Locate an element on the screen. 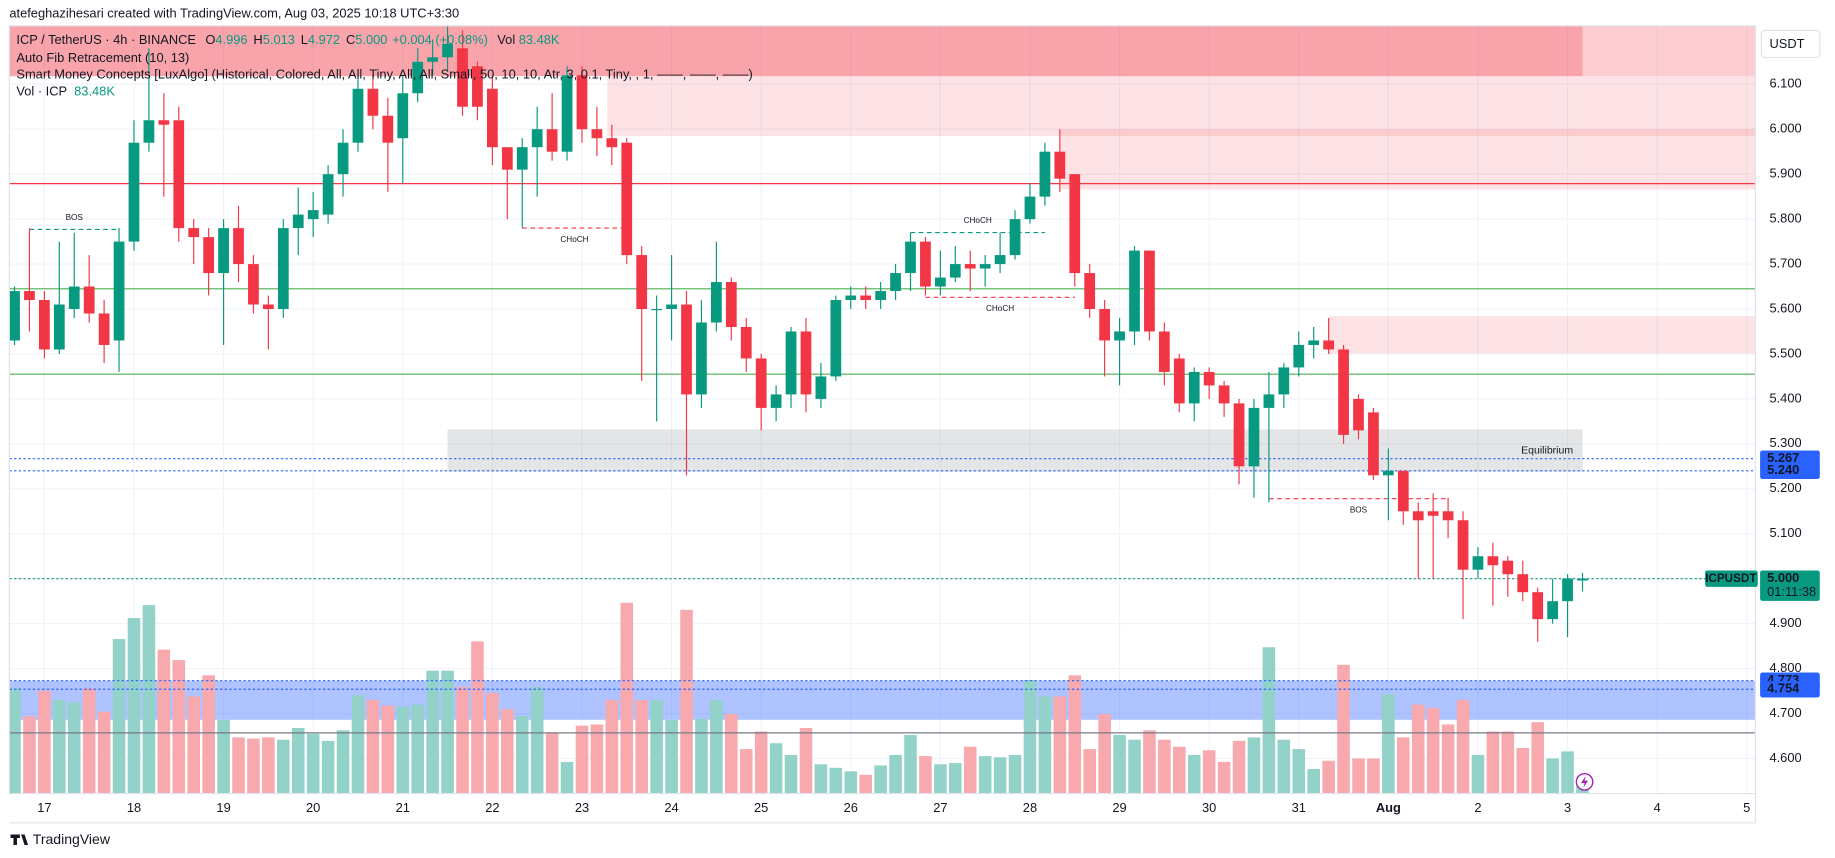  legend-vol-key: Vol is located at coordinates (506, 39).